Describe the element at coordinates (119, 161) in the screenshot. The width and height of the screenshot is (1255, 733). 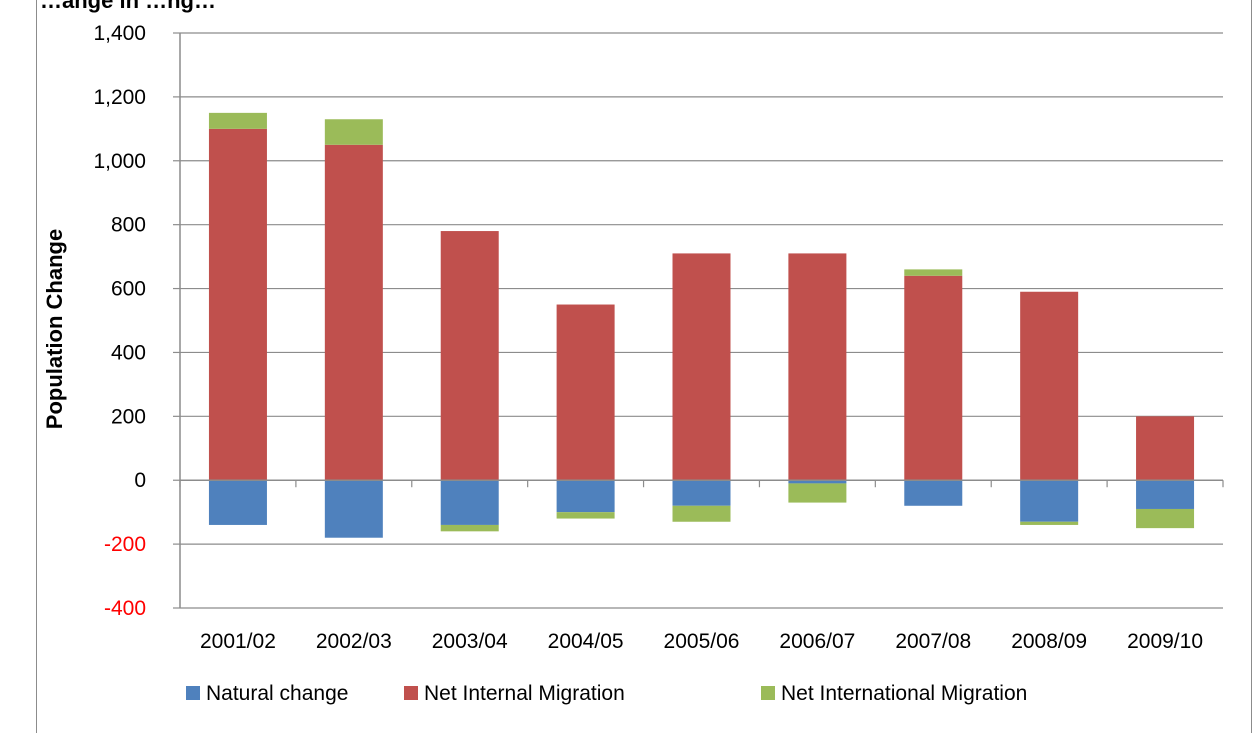
I see `y-tick-label: 1,000` at that location.